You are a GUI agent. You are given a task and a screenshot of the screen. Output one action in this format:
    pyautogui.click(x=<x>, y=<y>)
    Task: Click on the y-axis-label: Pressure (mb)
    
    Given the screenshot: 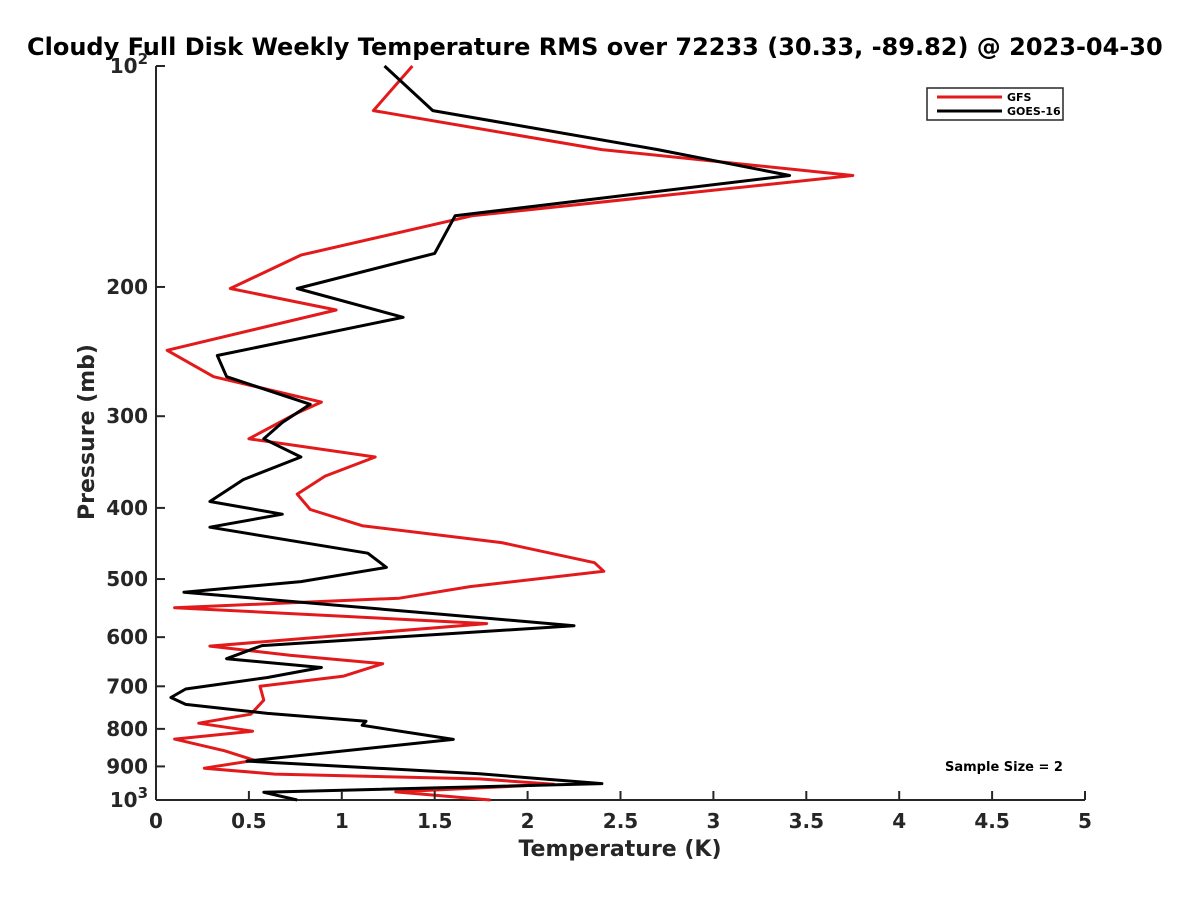 What is the action you would take?
    pyautogui.click(x=87, y=432)
    